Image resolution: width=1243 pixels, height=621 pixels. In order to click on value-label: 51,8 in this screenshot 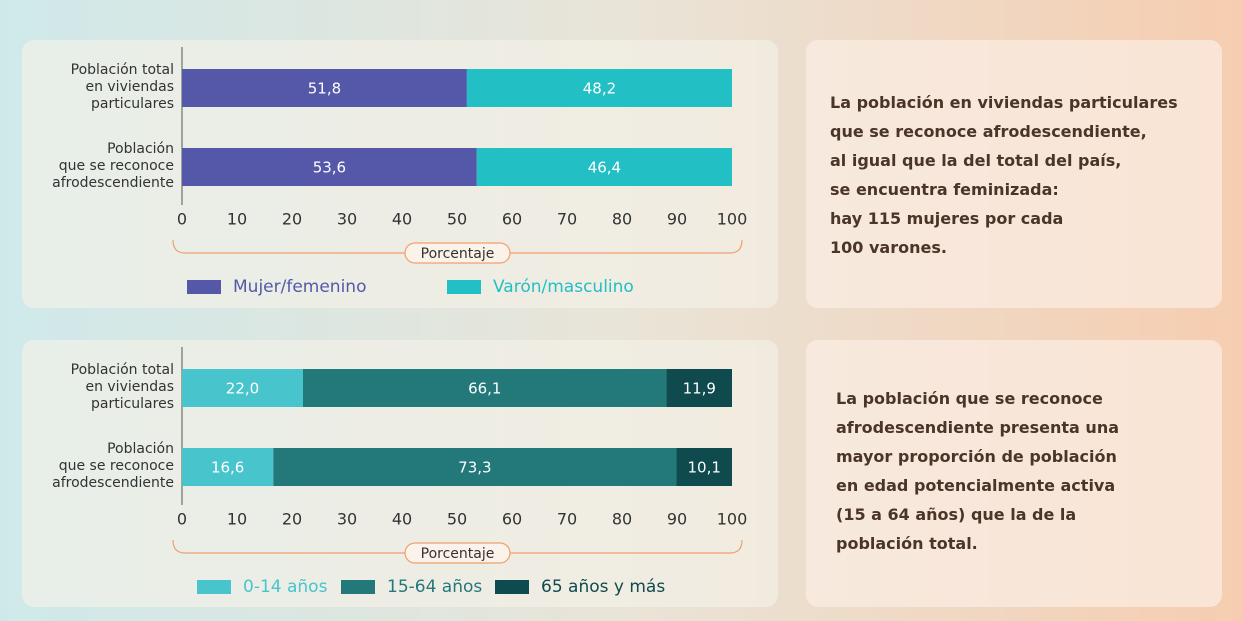, I will do `click(324, 89)`.